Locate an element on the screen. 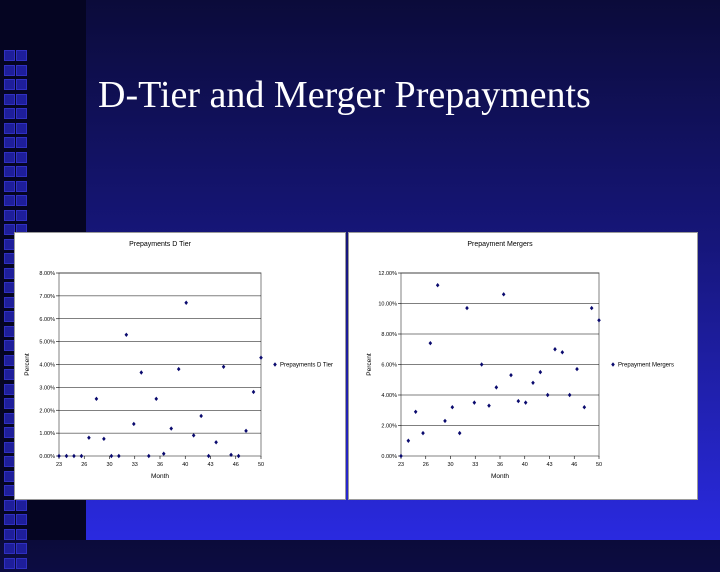  y-tick-label: 1.00% is located at coordinates (47, 434).